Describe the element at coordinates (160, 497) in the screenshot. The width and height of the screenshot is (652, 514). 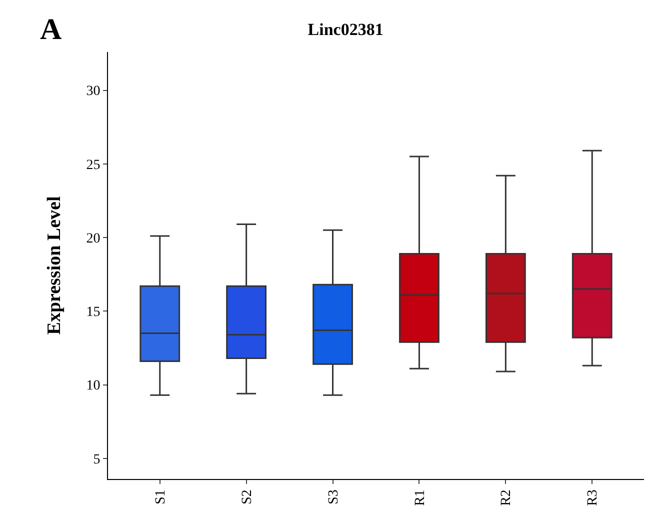
I see `x-tick-label: S1` at that location.